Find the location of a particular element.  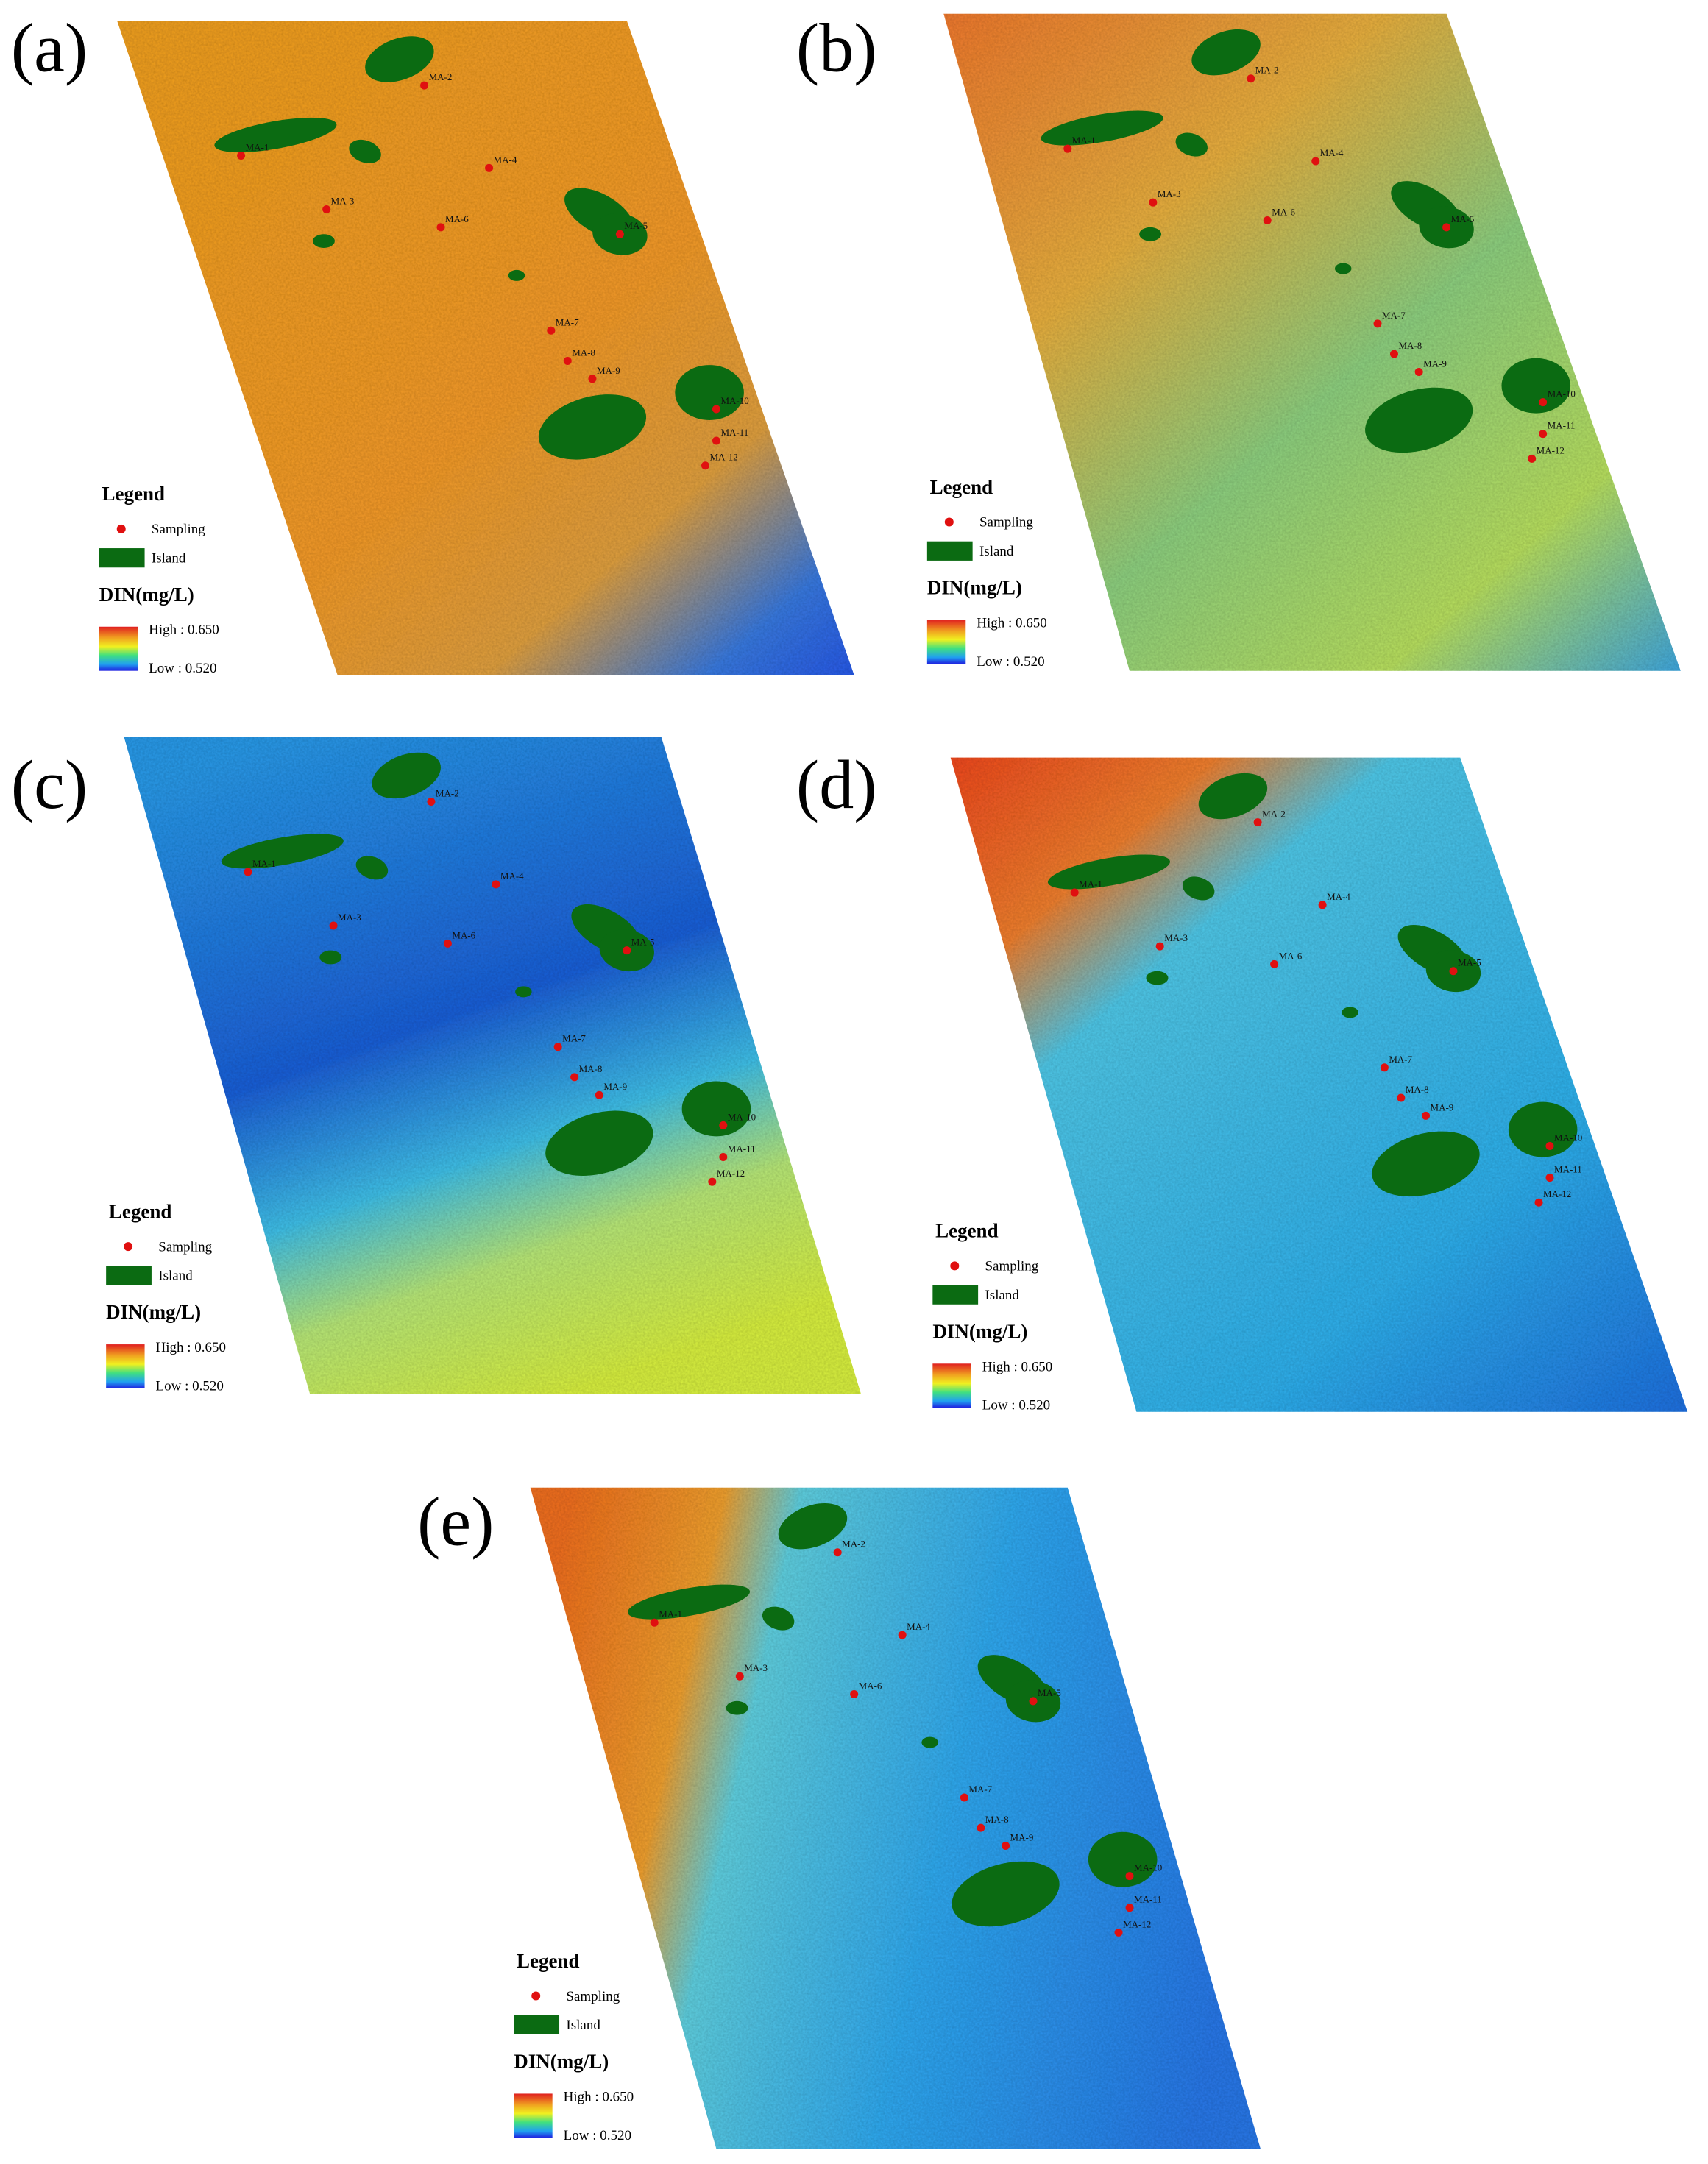

legend-island-symbol is located at coordinates (949, 551).